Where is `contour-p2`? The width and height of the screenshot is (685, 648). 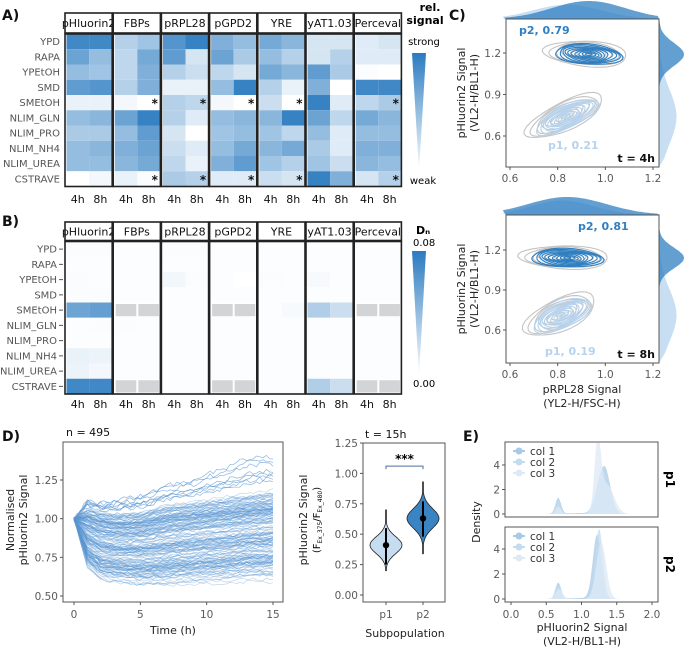 contour-p2 is located at coordinates (590, 54).